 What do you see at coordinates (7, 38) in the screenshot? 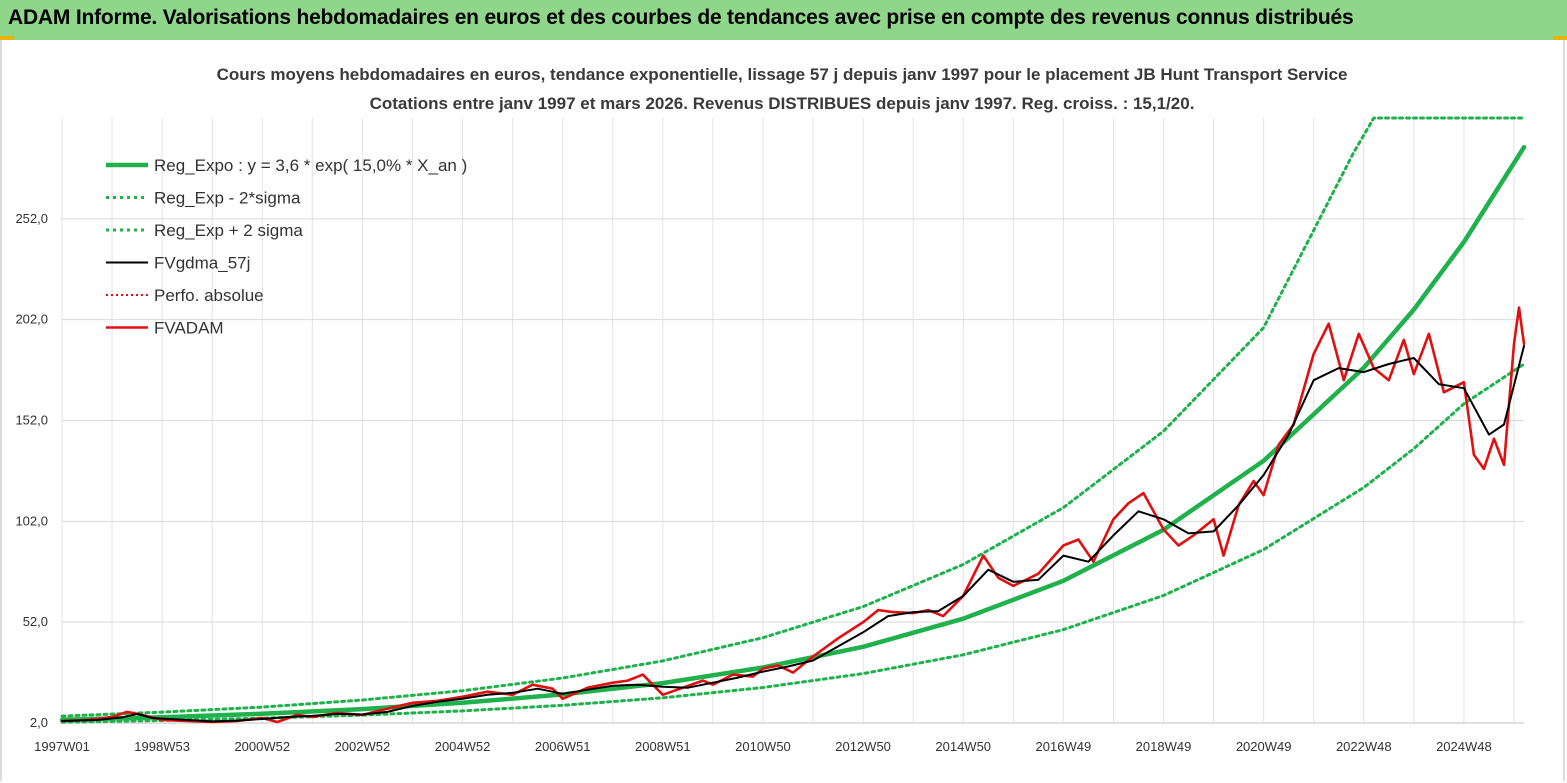
I see `banner-accent-left` at bounding box center [7, 38].